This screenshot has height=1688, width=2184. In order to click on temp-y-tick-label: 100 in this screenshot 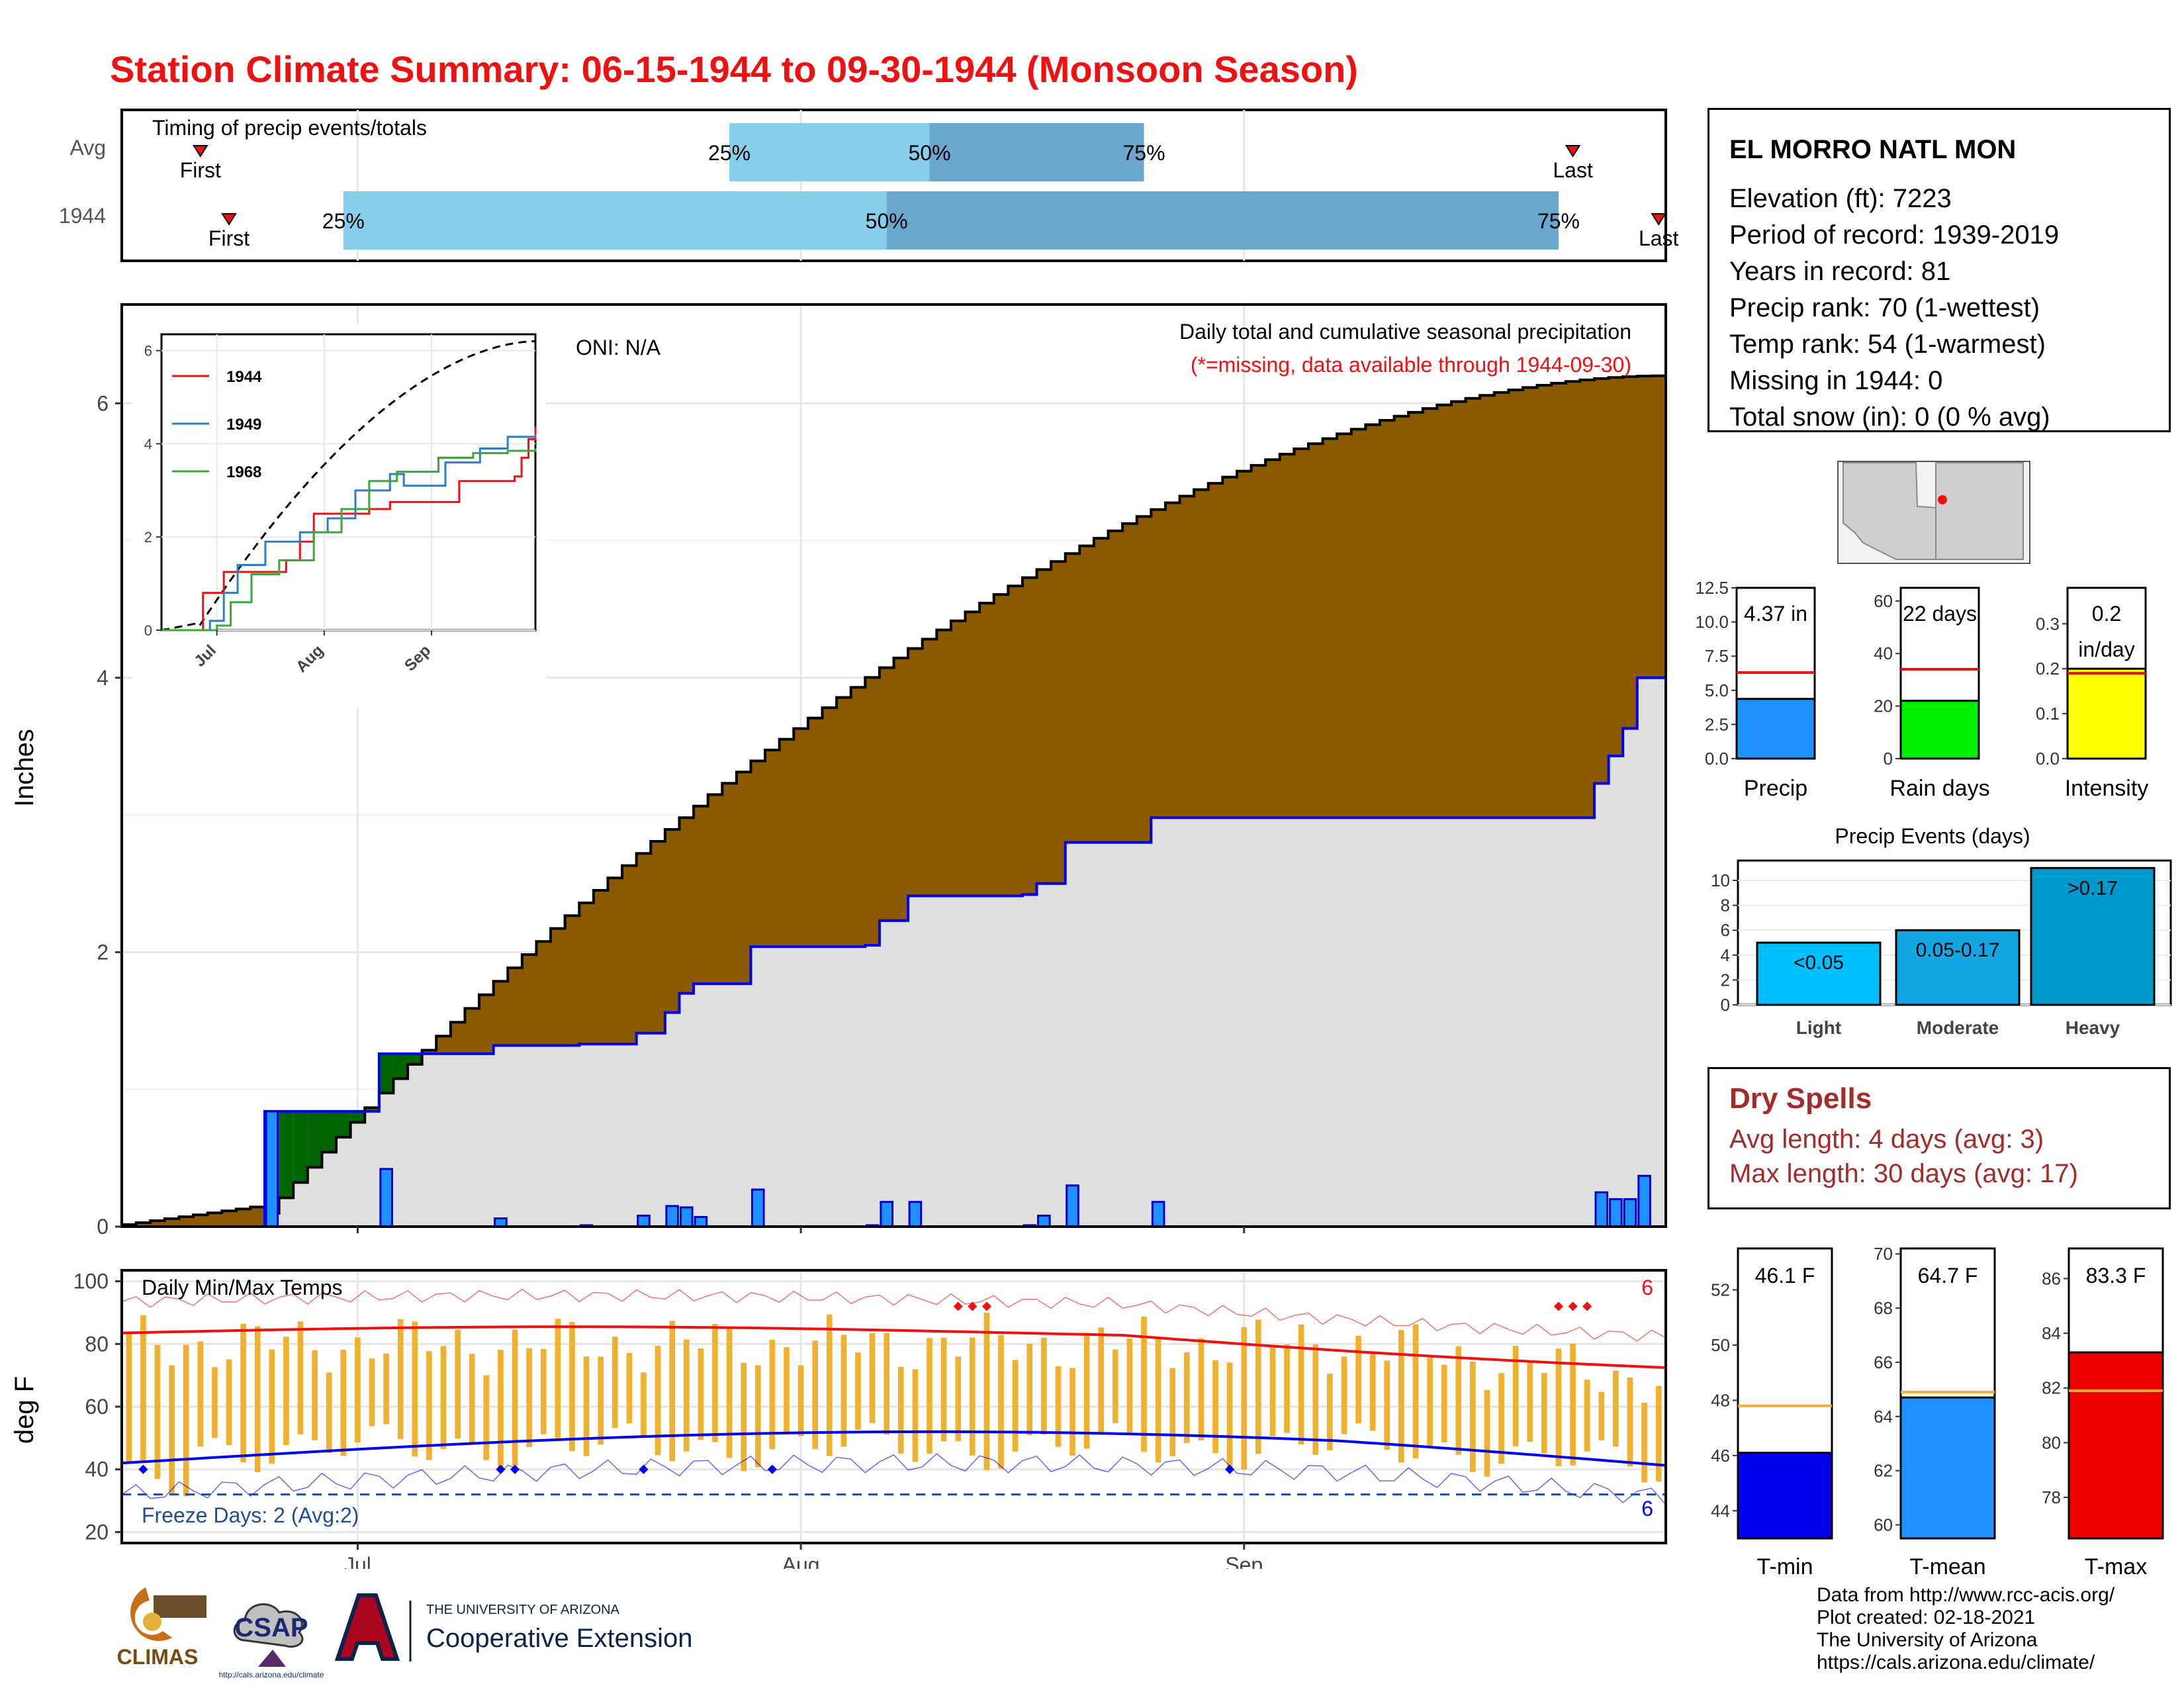, I will do `click(91, 1281)`.